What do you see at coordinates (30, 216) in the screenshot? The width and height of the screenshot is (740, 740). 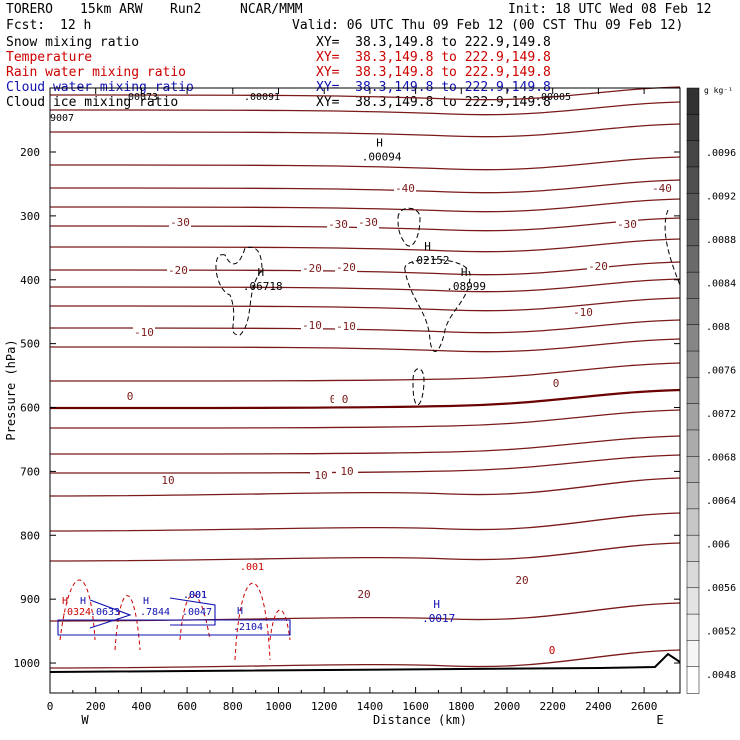 I see `y-tick-label: 300` at bounding box center [30, 216].